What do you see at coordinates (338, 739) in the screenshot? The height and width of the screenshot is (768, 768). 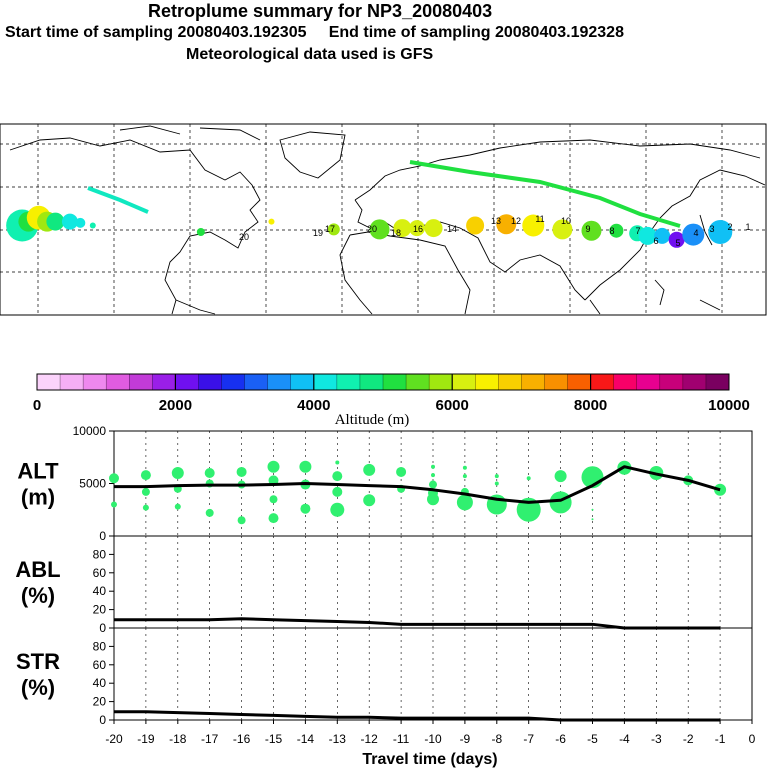 I see `x-tick-label: -13` at bounding box center [338, 739].